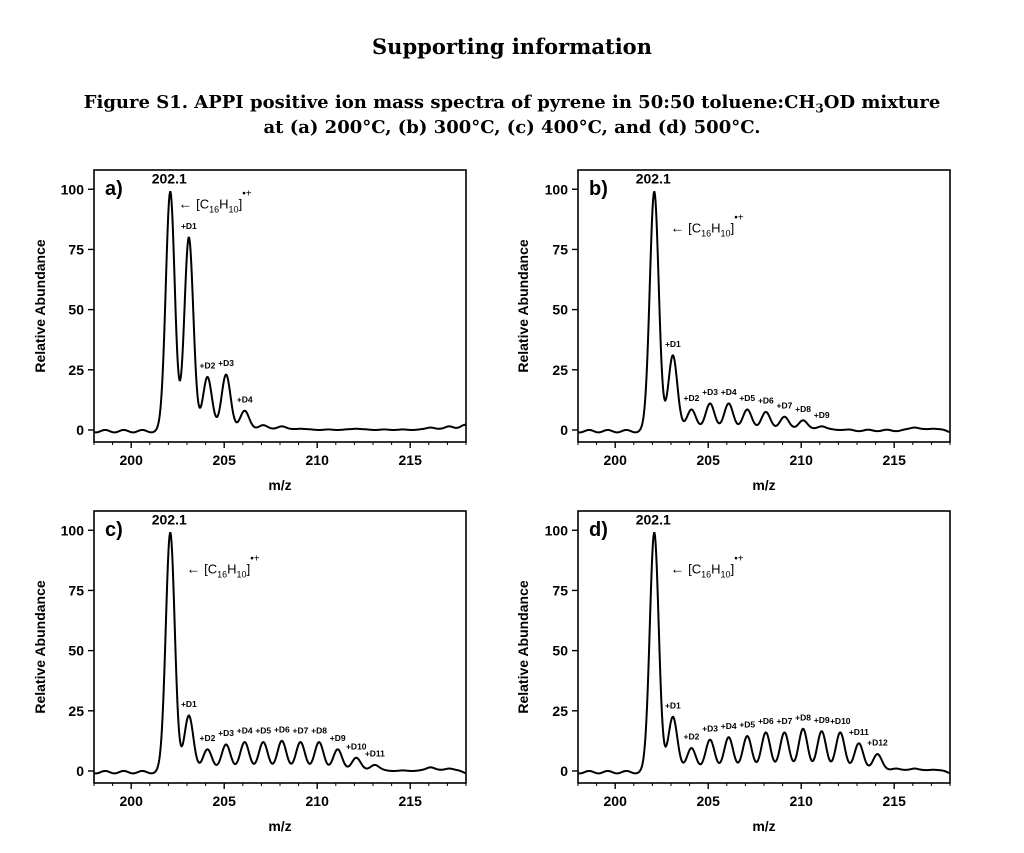 This screenshot has width=1024, height=853. Describe the element at coordinates (761, 308) in the screenshot. I see `spectrum-panel-b` at that location.